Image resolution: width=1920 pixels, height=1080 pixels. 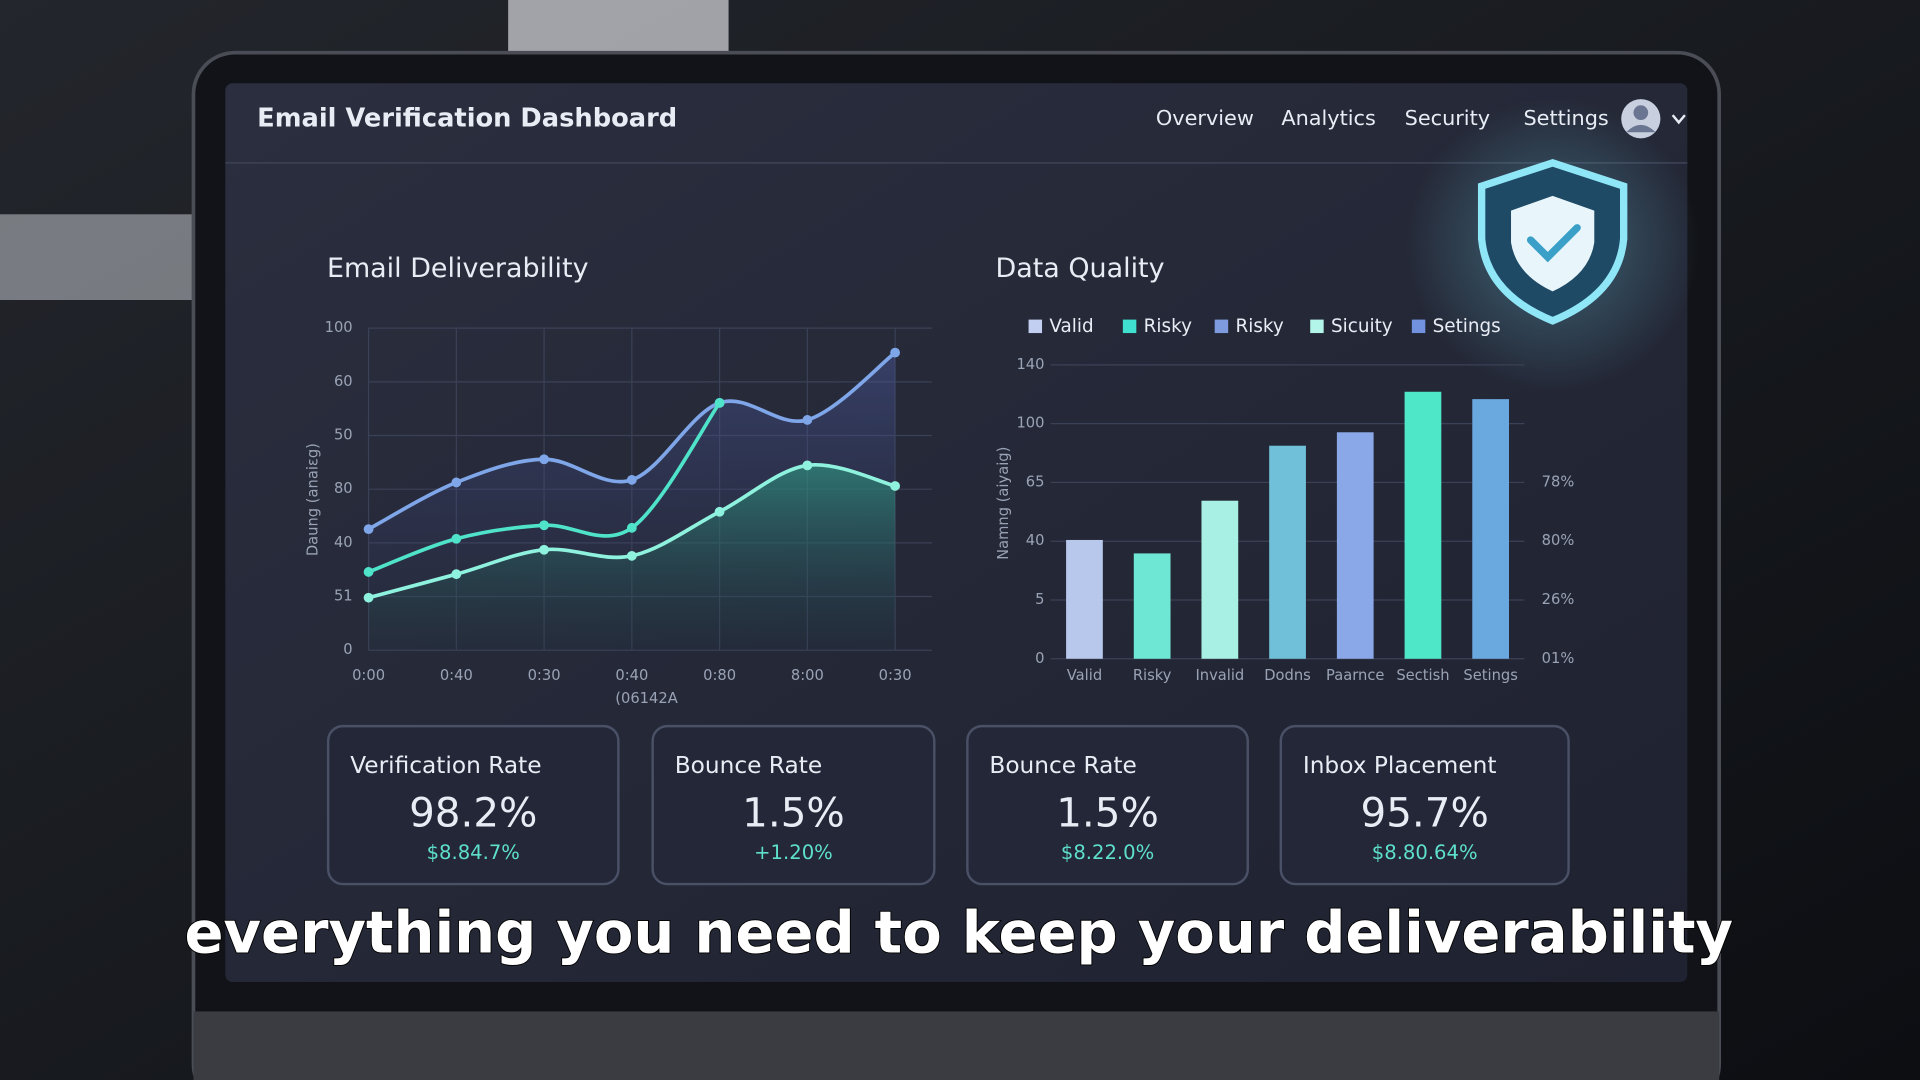 I want to click on dropdown-chevron, so click(x=1678, y=119).